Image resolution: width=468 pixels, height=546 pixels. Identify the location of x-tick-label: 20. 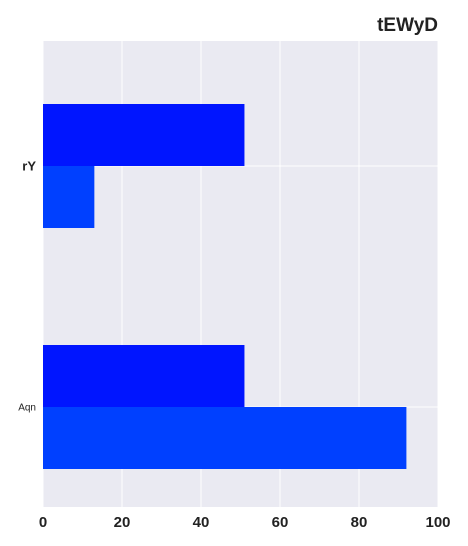
(122, 522).